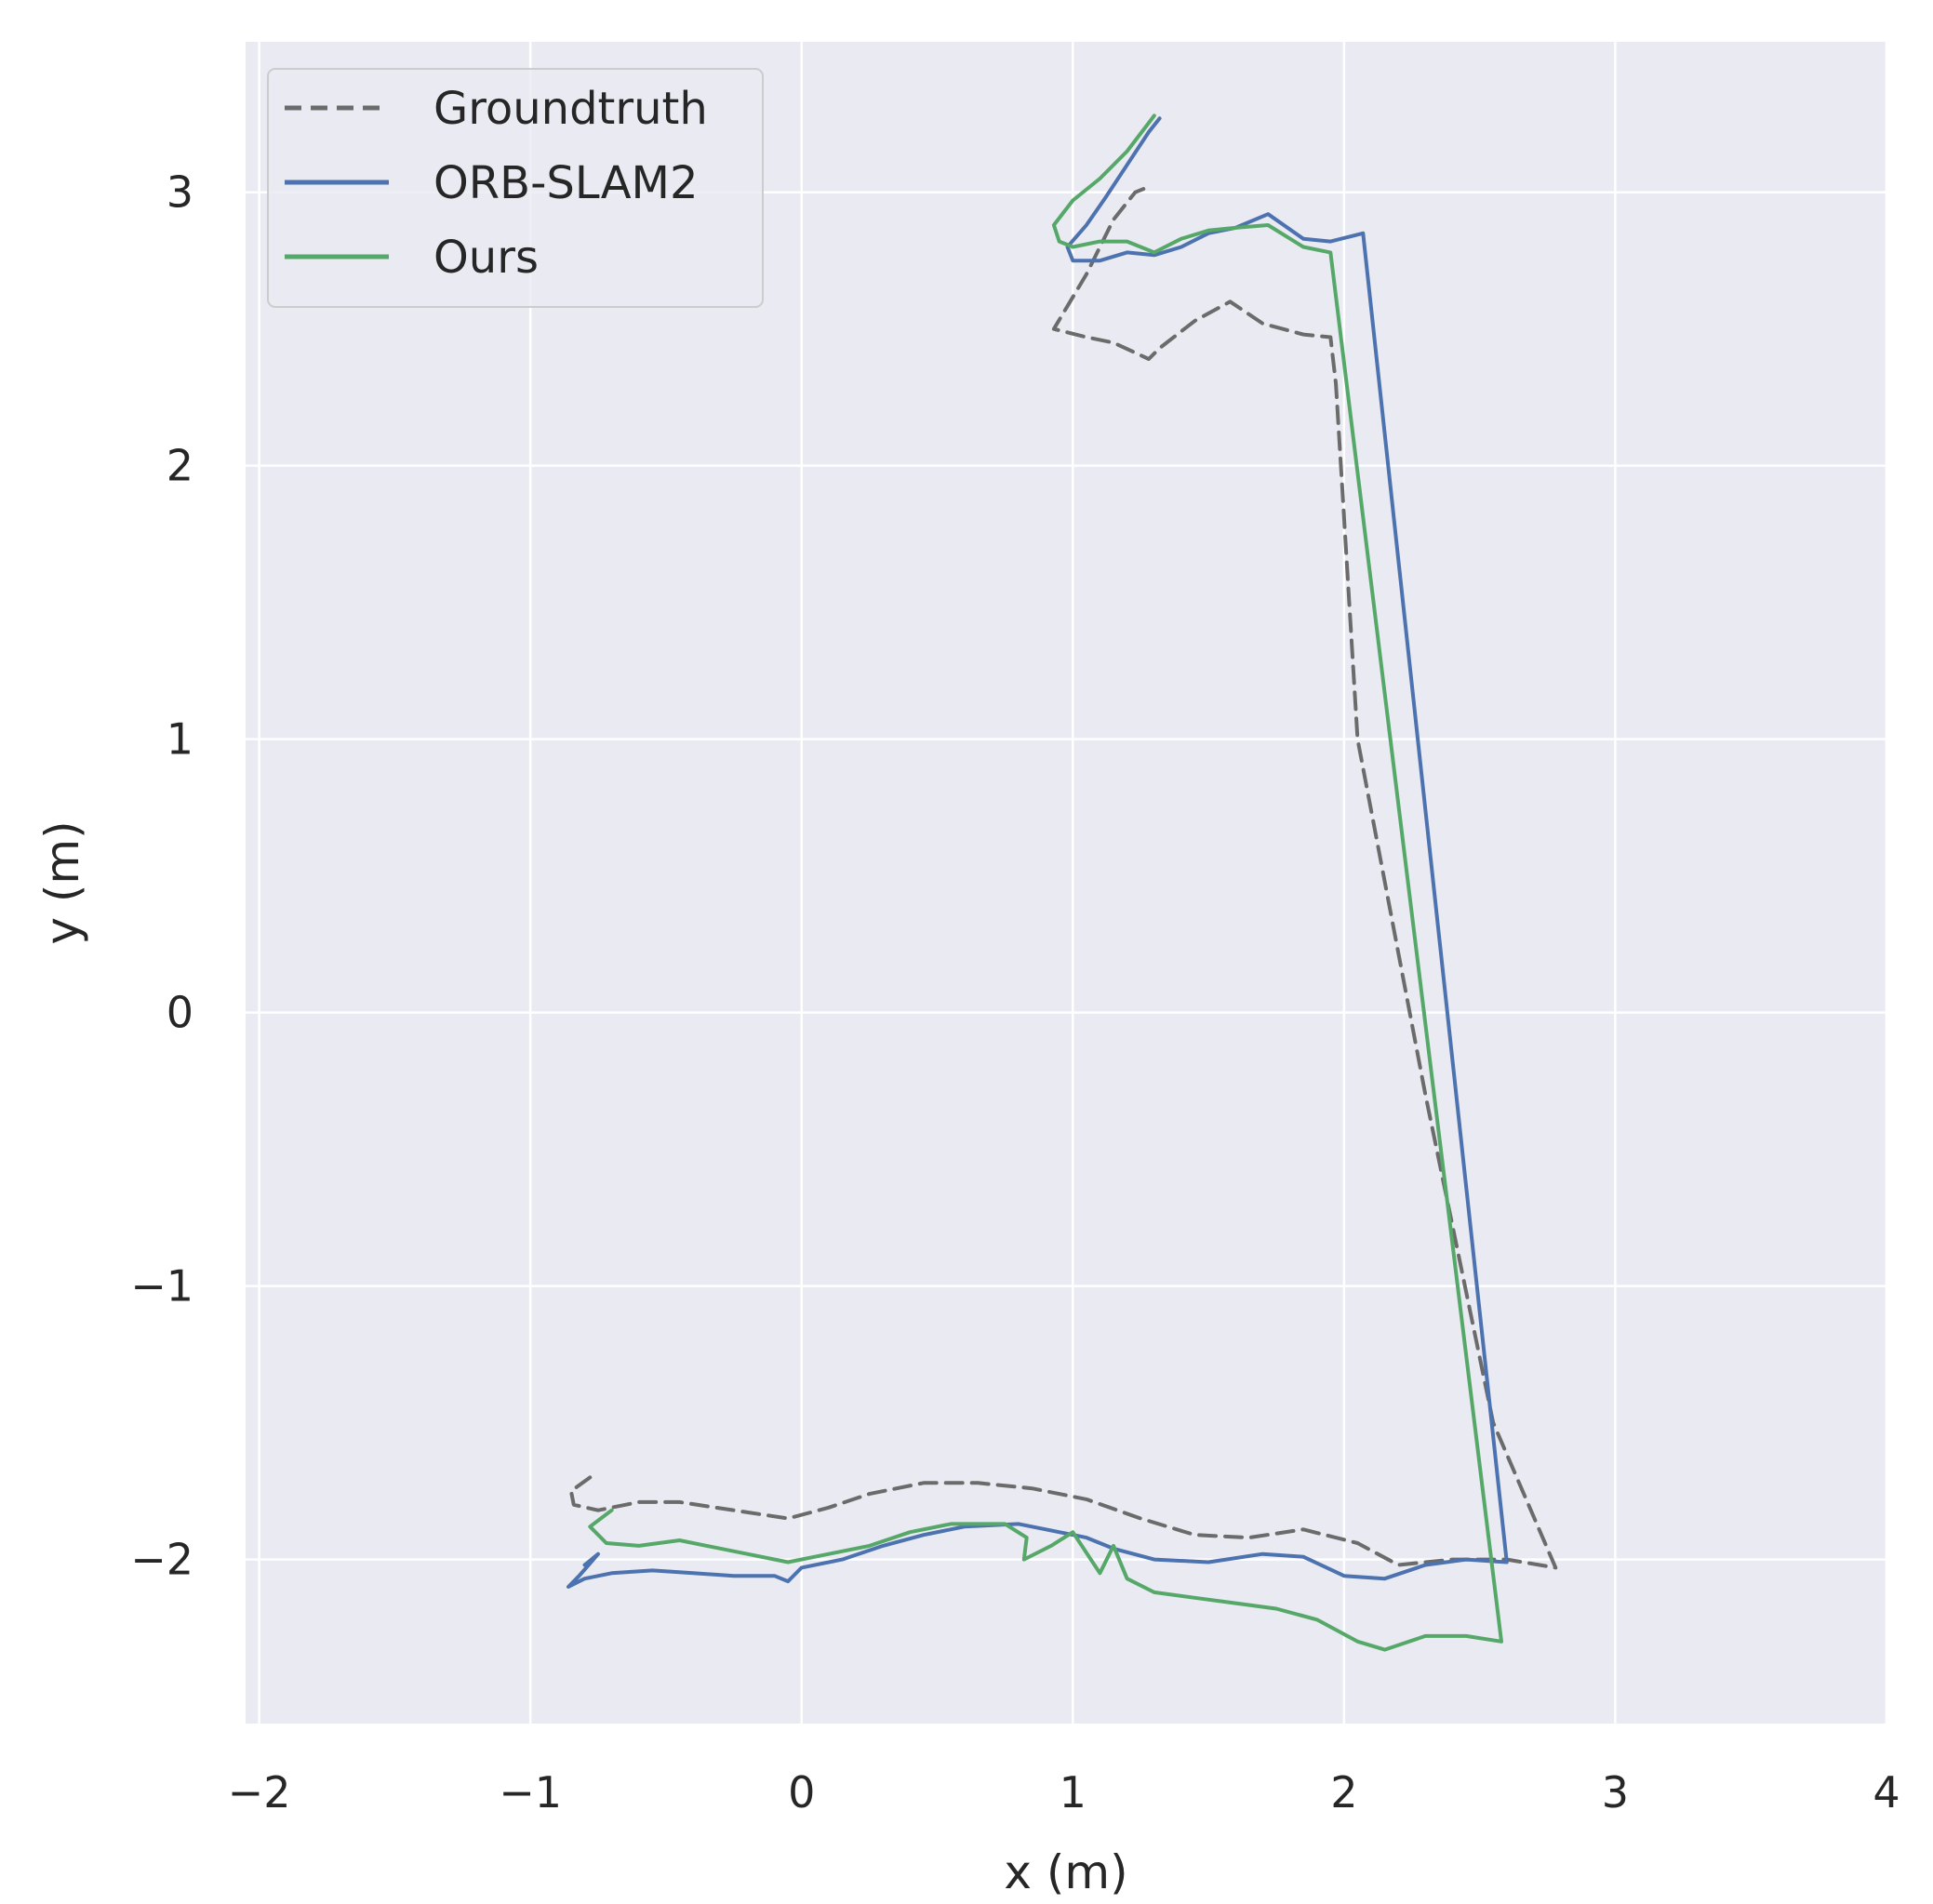  What do you see at coordinates (1615, 1792) in the screenshot?
I see `x-tick-label: 3` at bounding box center [1615, 1792].